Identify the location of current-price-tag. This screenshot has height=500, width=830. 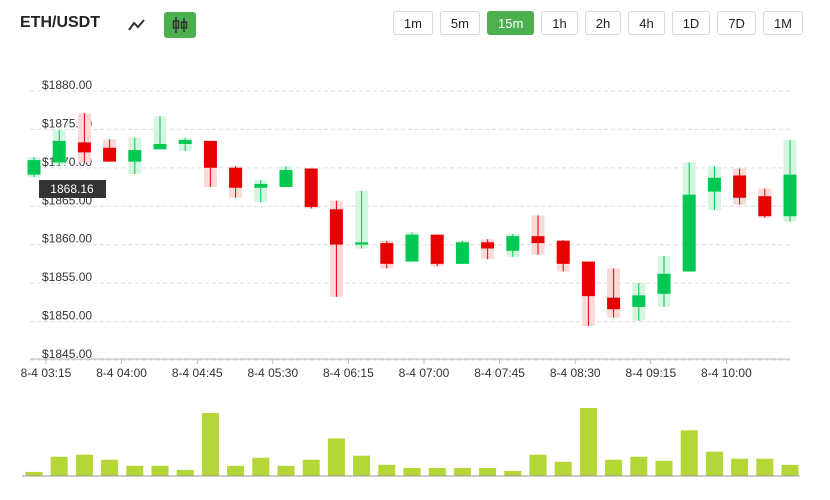
(72, 188).